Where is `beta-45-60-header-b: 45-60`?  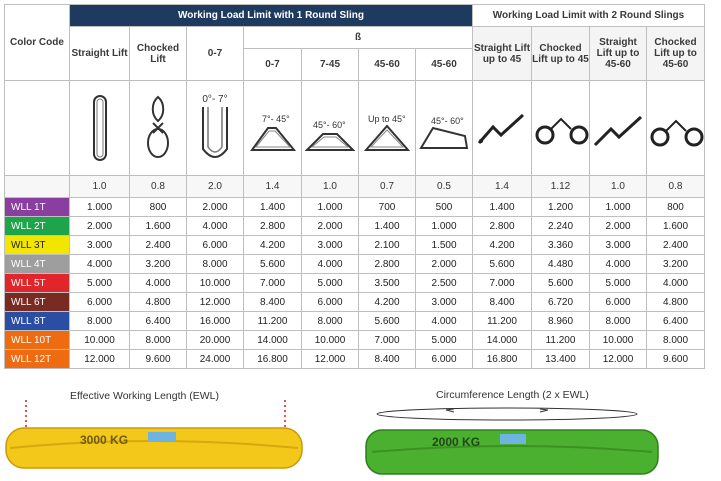 beta-45-60-header-b: 45-60 is located at coordinates (444, 64).